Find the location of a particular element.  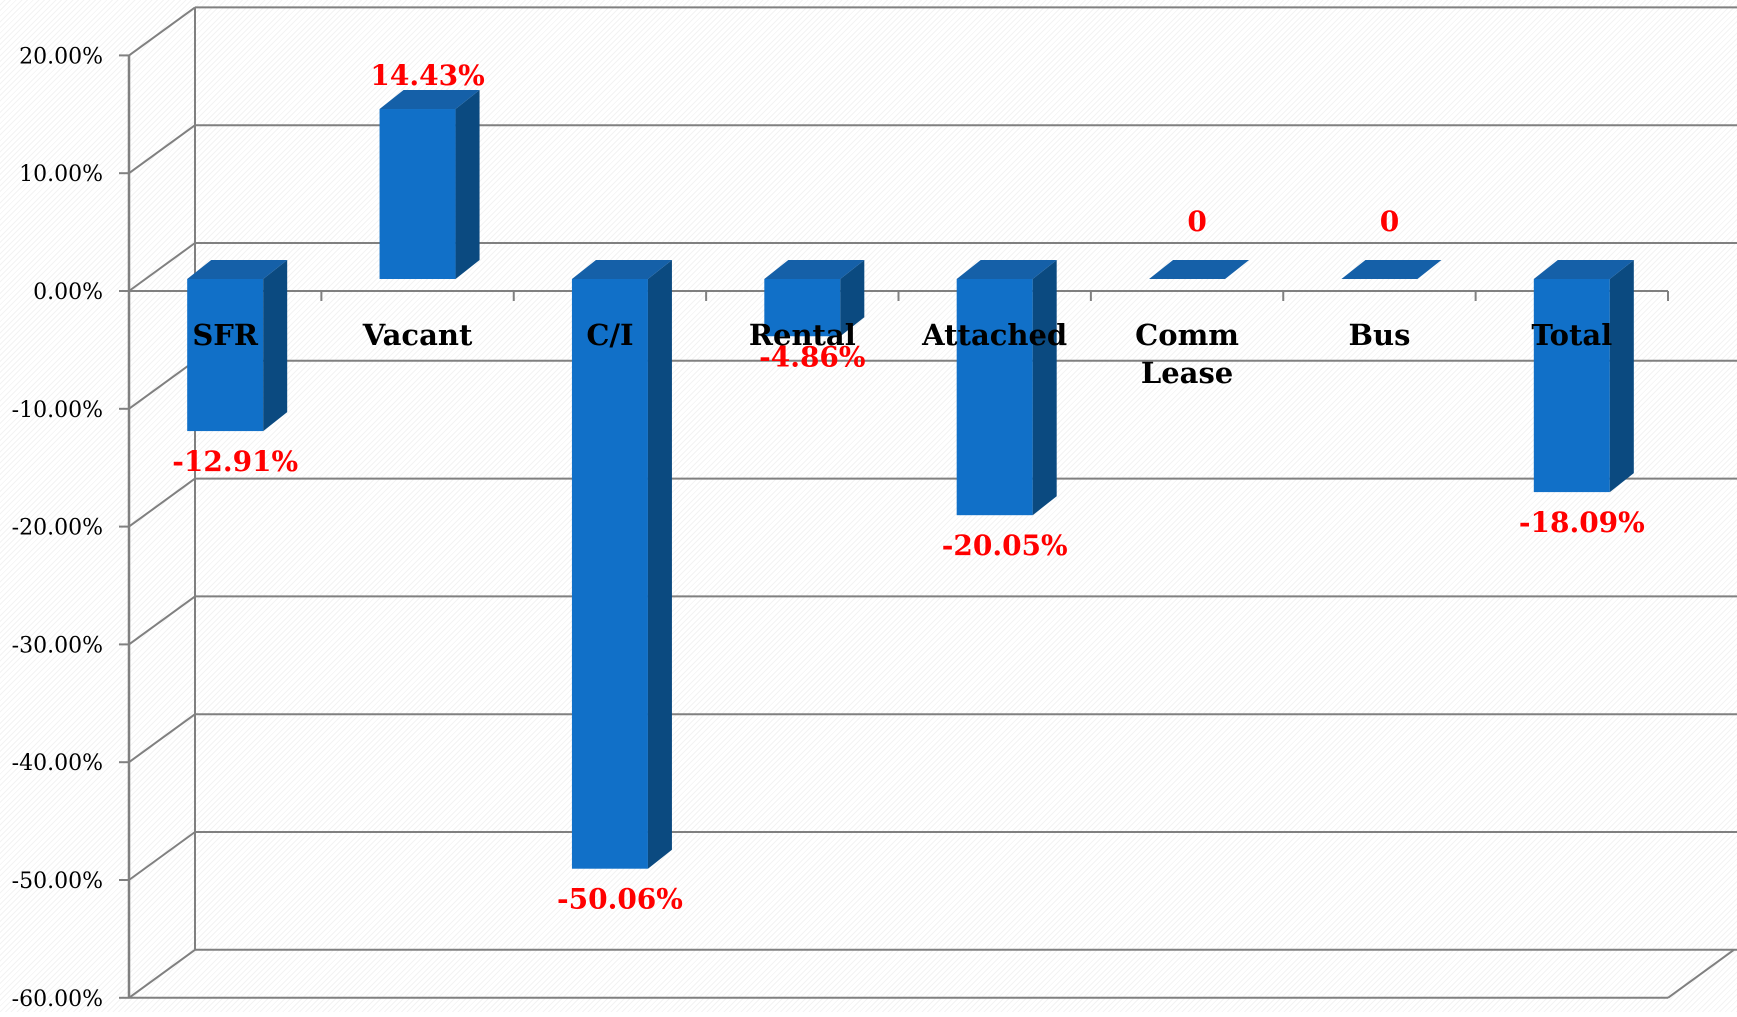

y-tick-label: 0.00% is located at coordinates (68, 292).